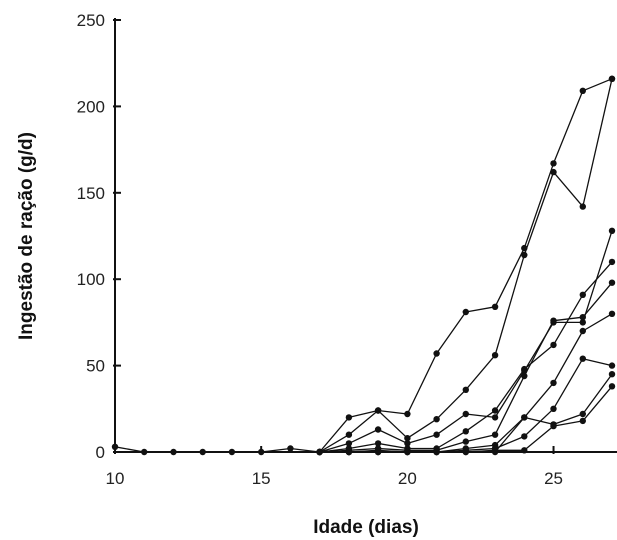 The image size is (617, 540). What do you see at coordinates (91, 106) in the screenshot?
I see `y-tick-label: 200` at bounding box center [91, 106].